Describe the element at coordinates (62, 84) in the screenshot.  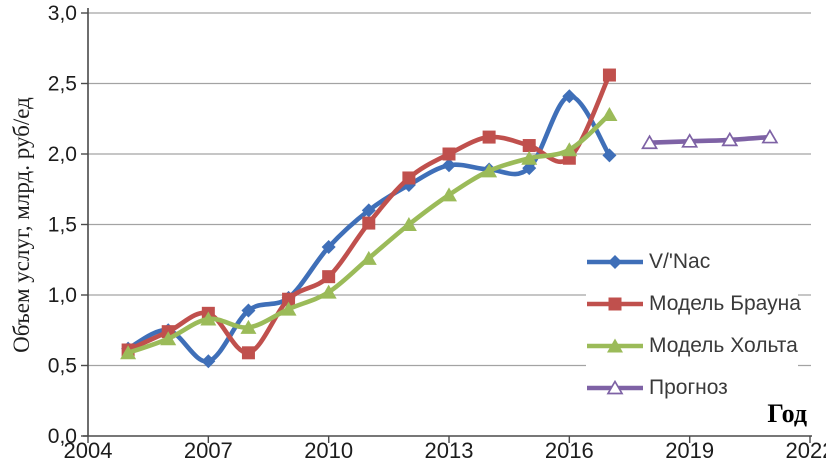
I see `y-tick-label: 2,5` at that location.